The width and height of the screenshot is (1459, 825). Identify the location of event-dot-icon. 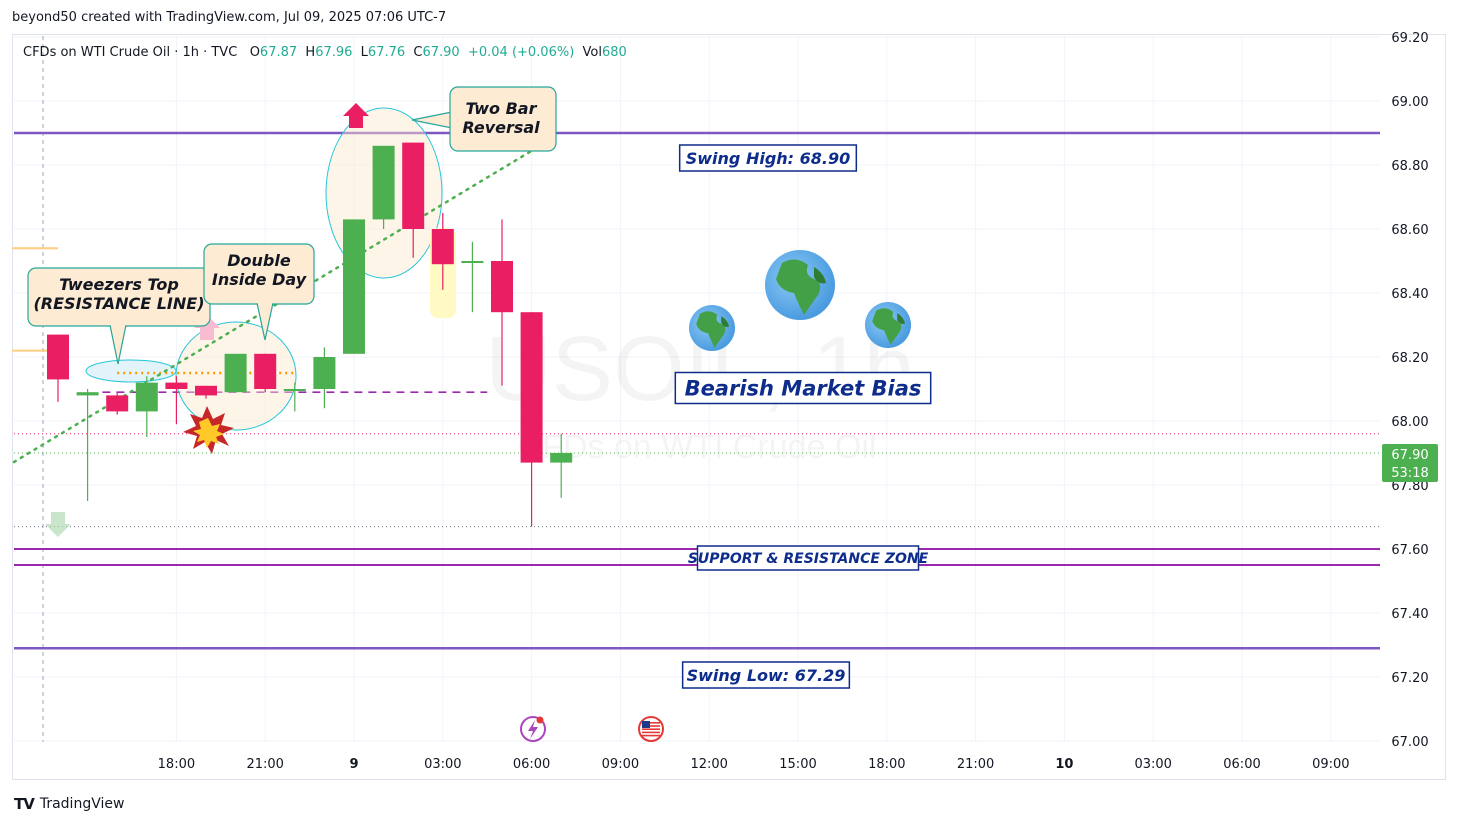
(540, 720).